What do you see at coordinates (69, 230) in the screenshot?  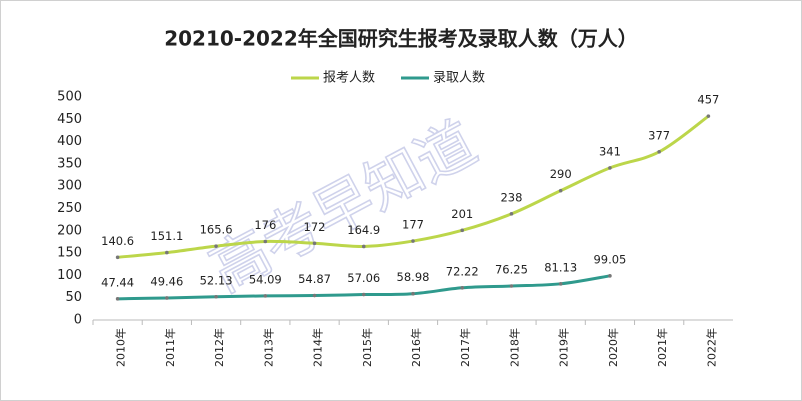 I see `y-tick-label: 200` at bounding box center [69, 230].